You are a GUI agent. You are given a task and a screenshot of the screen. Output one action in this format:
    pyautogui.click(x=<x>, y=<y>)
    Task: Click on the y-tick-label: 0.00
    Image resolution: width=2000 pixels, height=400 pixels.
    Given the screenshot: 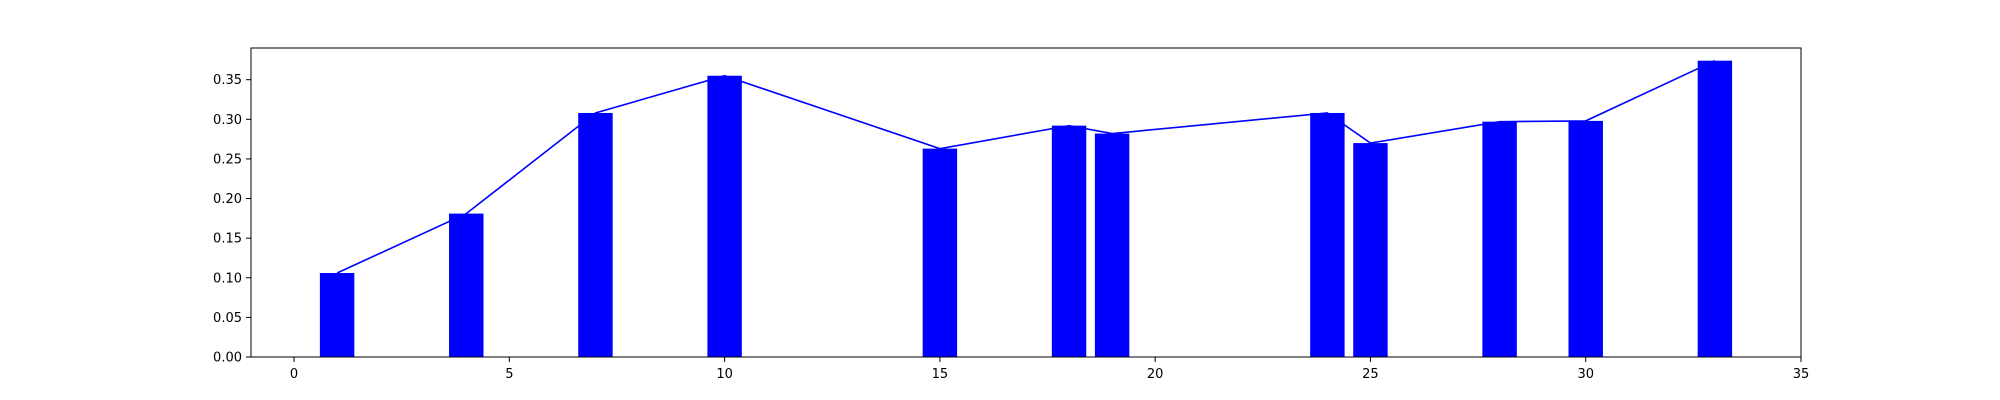 What is the action you would take?
    pyautogui.click(x=227, y=358)
    